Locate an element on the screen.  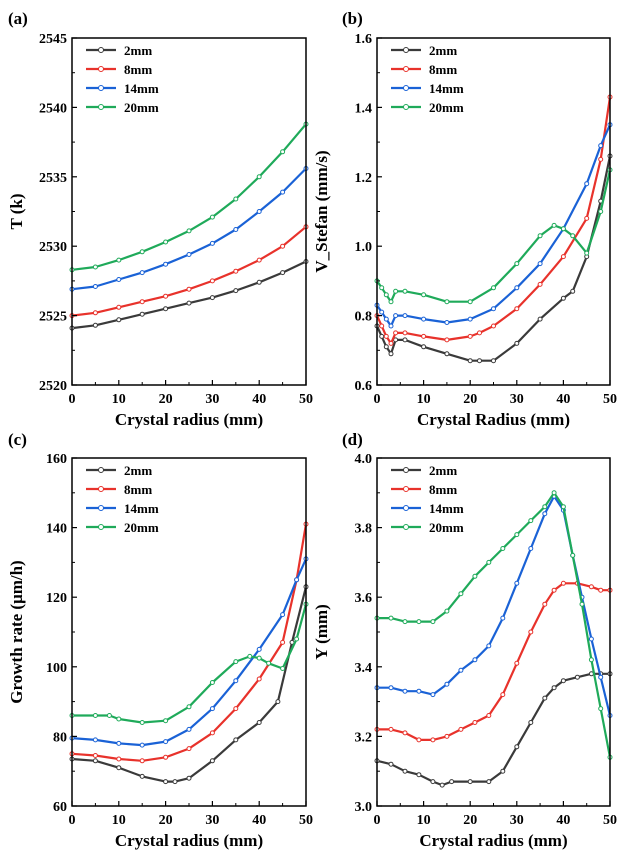
legend-label: 8mm is located at coordinates (443, 489).